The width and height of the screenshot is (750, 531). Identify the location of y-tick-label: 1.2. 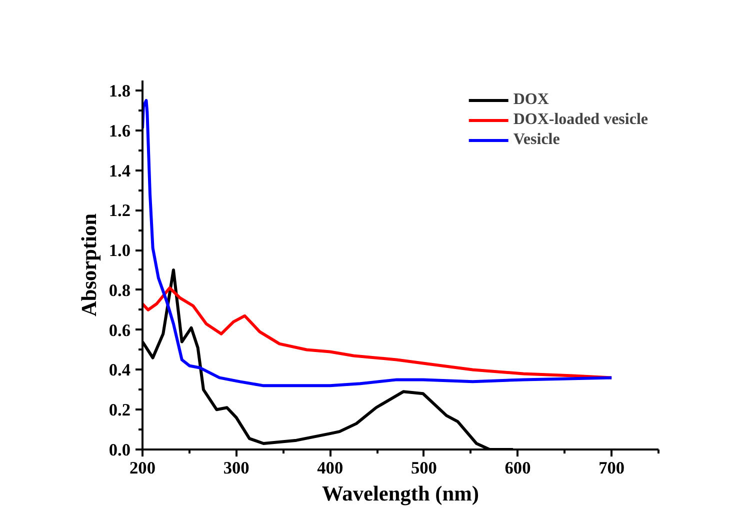
(119, 210).